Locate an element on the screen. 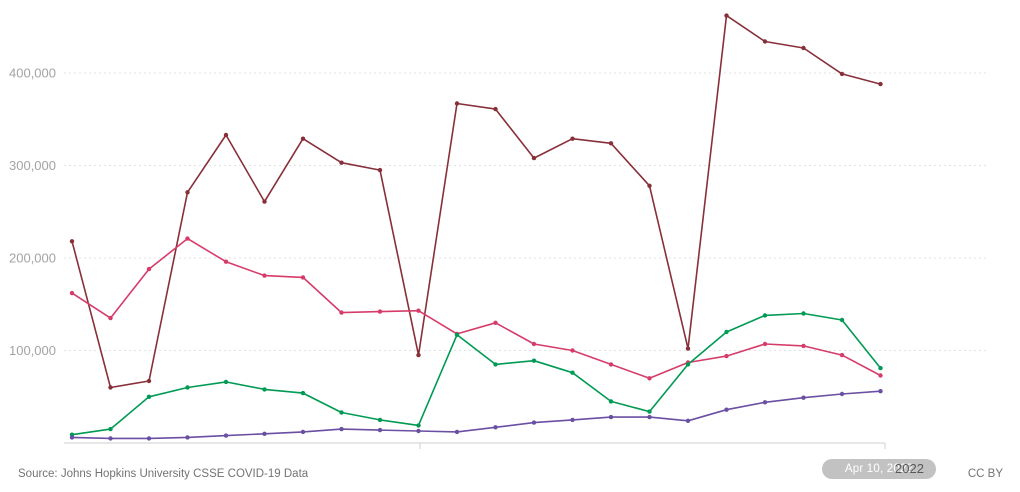 Image resolution: width=1020 pixels, height=492 pixels. timeline-date-badge: Apr 10, 2022 is located at coordinates (879, 469).